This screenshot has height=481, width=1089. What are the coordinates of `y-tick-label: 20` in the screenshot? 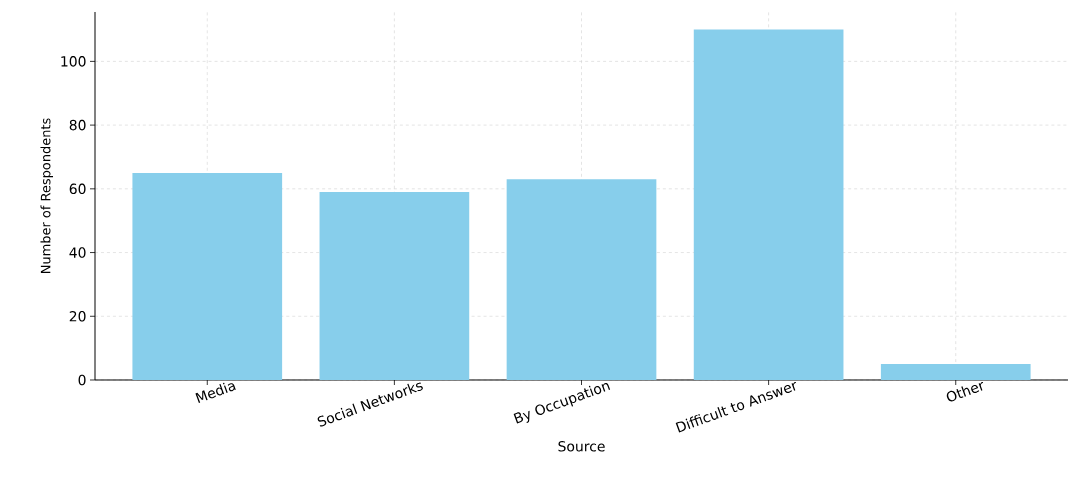 It's located at (77, 316).